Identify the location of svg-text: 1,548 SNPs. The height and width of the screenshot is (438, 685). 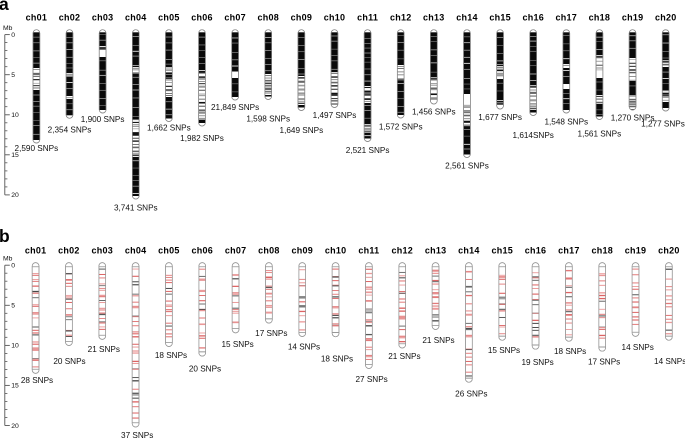
(566, 121).